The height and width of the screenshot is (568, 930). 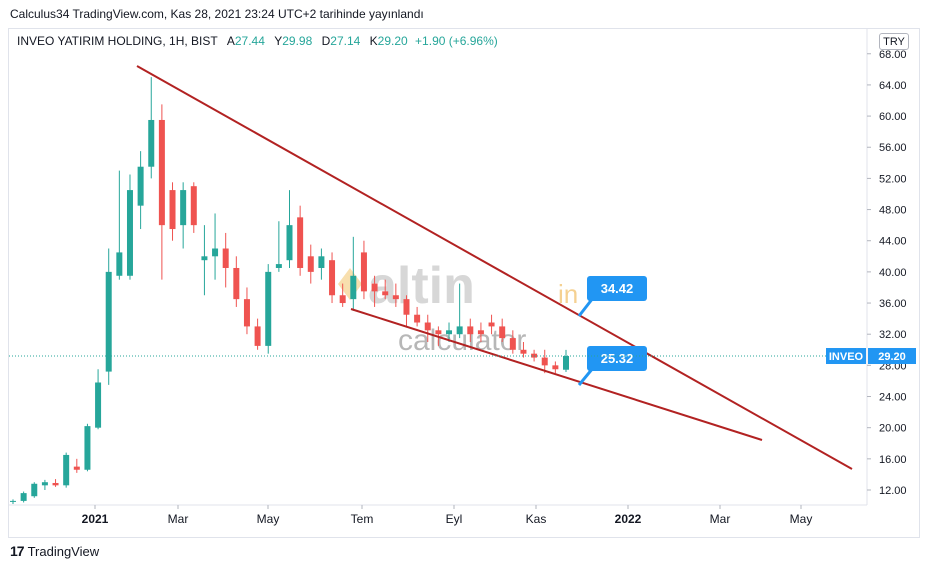 I want to click on y-tick-label: 16.00, so click(x=893, y=460).